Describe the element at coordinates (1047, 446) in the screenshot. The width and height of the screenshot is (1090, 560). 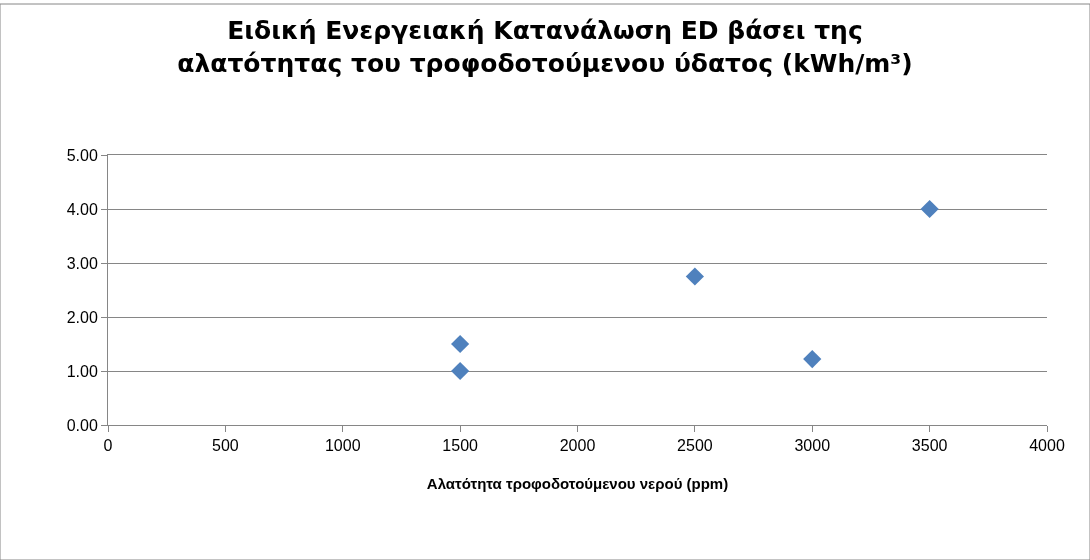
I see `x-tick-label: 4000` at that location.